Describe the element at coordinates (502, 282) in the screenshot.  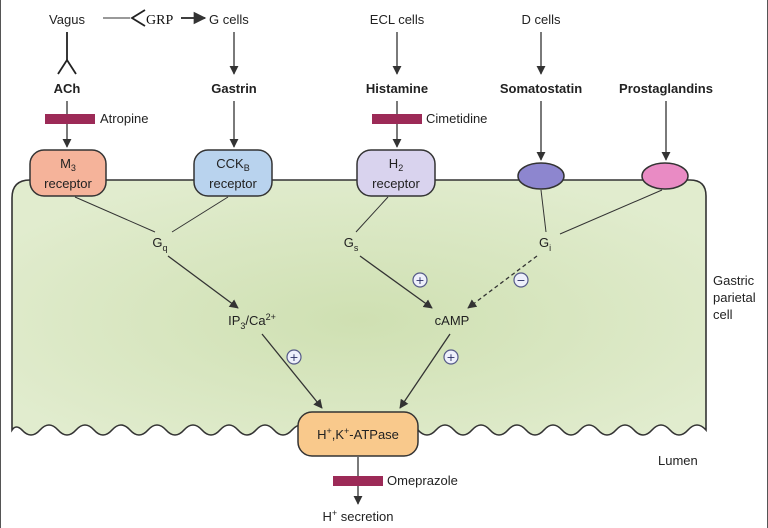
I see `gi-to-camp-inhibit-arrow` at that location.